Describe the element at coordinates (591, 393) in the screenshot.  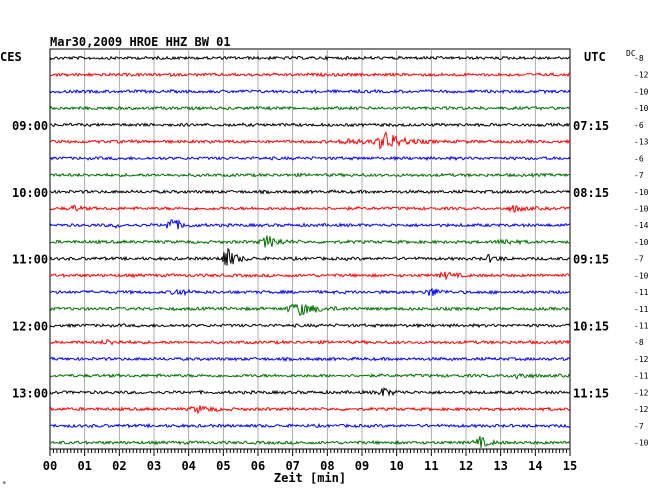
I see `right-hour-label: 11:15` at that location.